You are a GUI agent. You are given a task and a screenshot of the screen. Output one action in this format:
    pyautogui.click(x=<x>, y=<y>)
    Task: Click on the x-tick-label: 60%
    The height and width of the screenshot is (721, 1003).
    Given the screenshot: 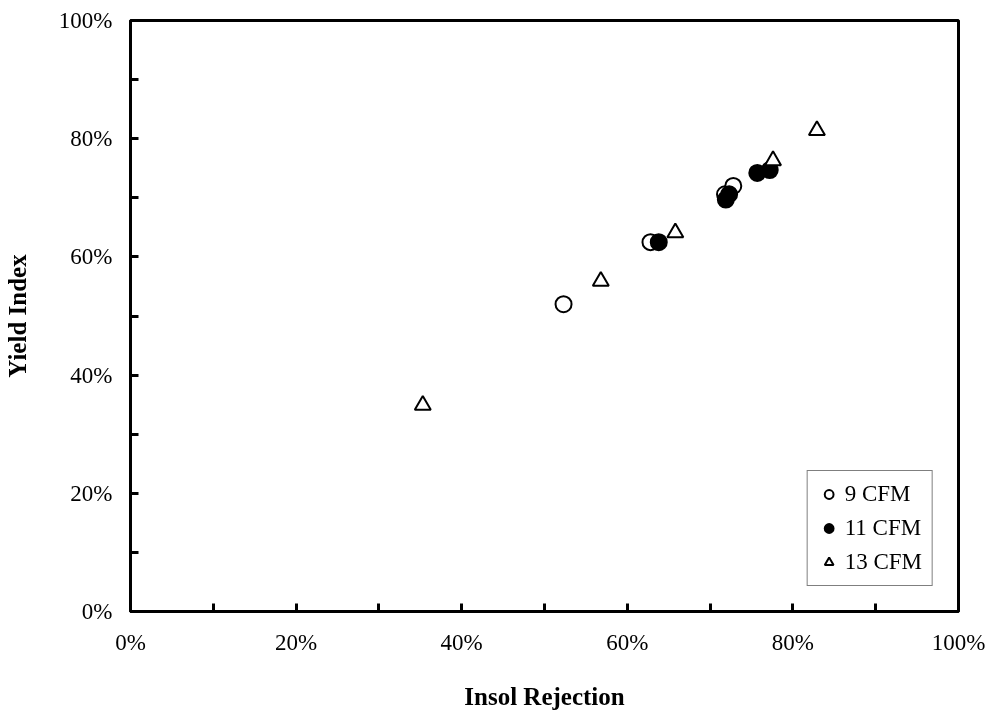 What is the action you would take?
    pyautogui.click(x=627, y=642)
    